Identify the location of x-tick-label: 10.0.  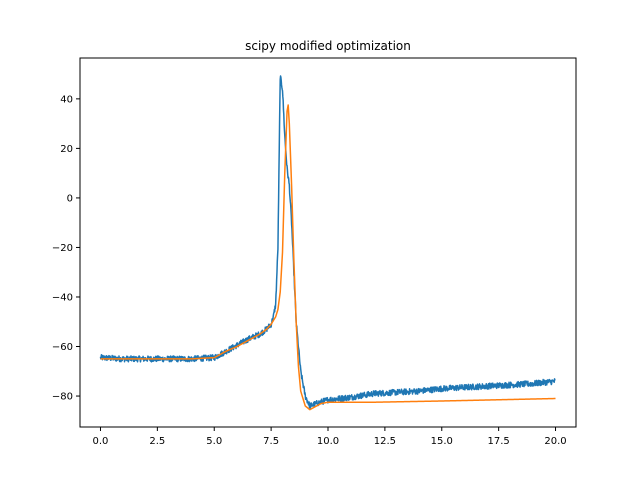
(328, 441).